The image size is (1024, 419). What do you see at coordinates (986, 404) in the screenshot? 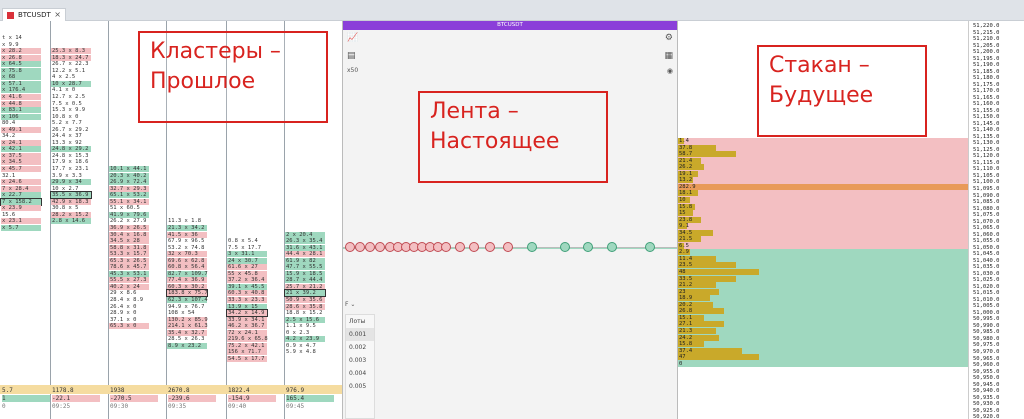
I see `price-label: 50,930.0` at bounding box center [986, 404].